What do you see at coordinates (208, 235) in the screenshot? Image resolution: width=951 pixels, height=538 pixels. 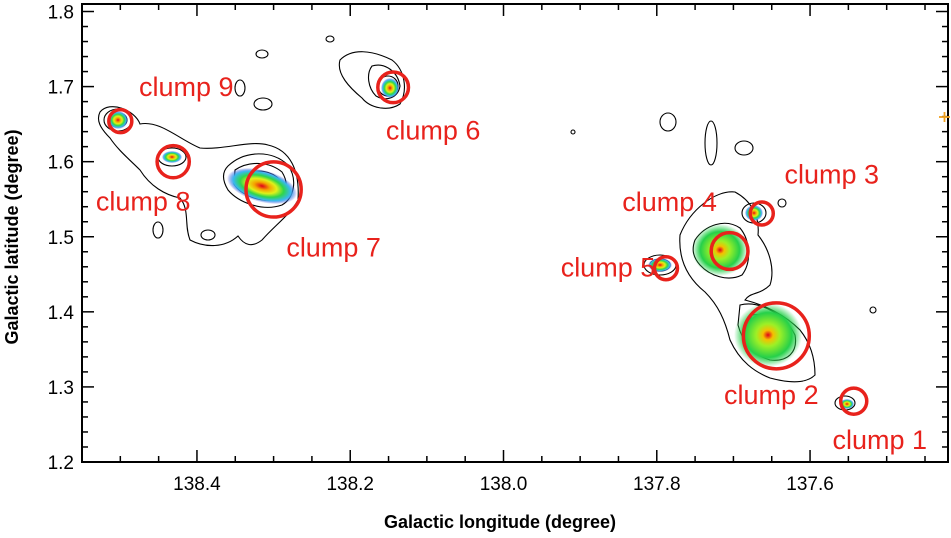 I see `contour-west-small` at bounding box center [208, 235].